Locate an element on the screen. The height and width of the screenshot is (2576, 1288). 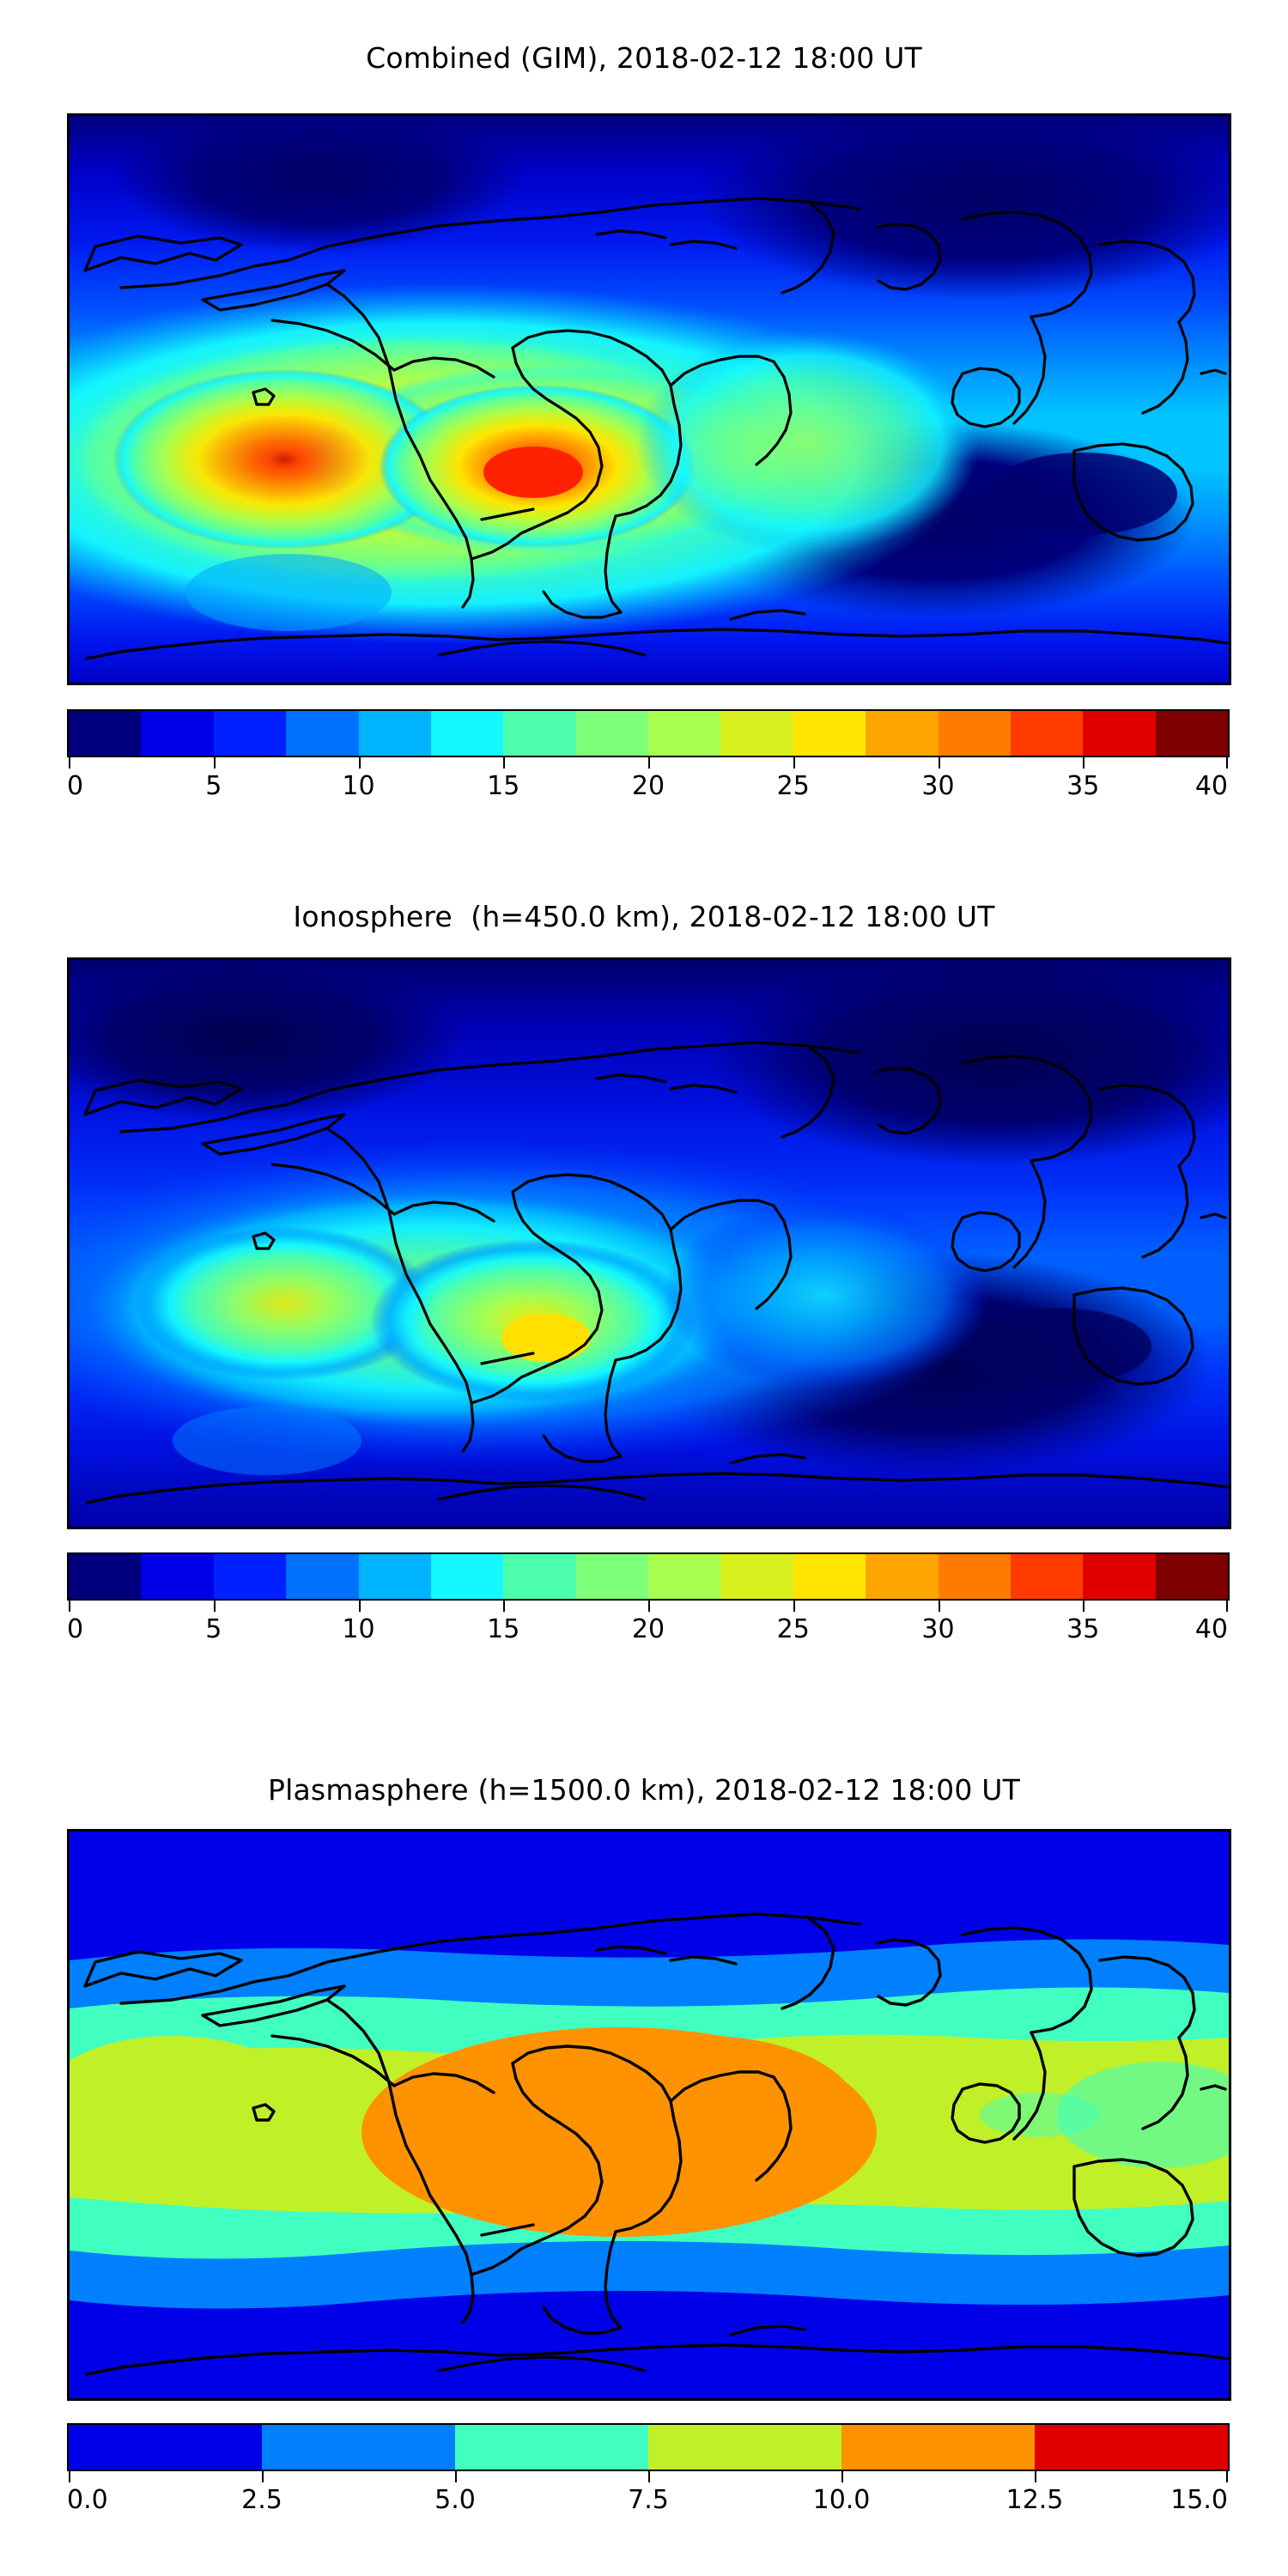
colorbar-ticks-plasmasphere is located at coordinates (649, 2477).